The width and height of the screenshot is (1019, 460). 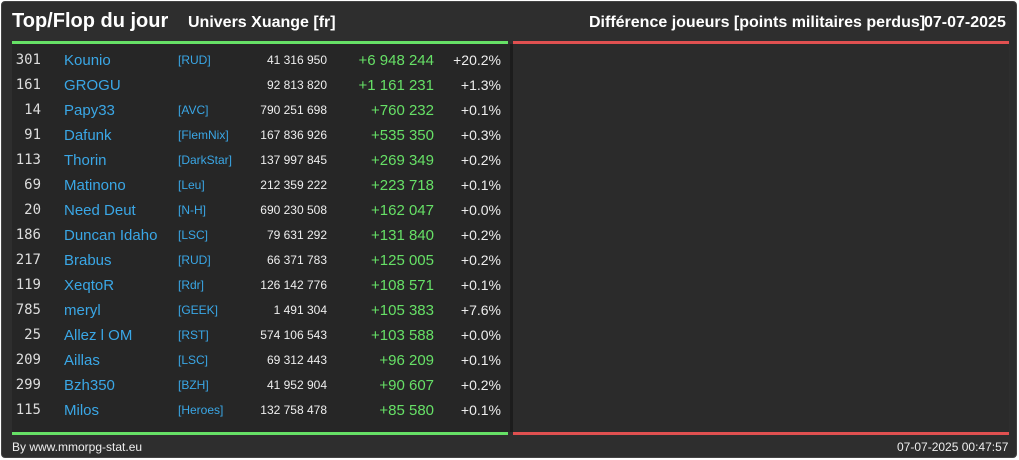 What do you see at coordinates (193, 385) in the screenshot?
I see `alliance-tag-link: [BZH]` at bounding box center [193, 385].